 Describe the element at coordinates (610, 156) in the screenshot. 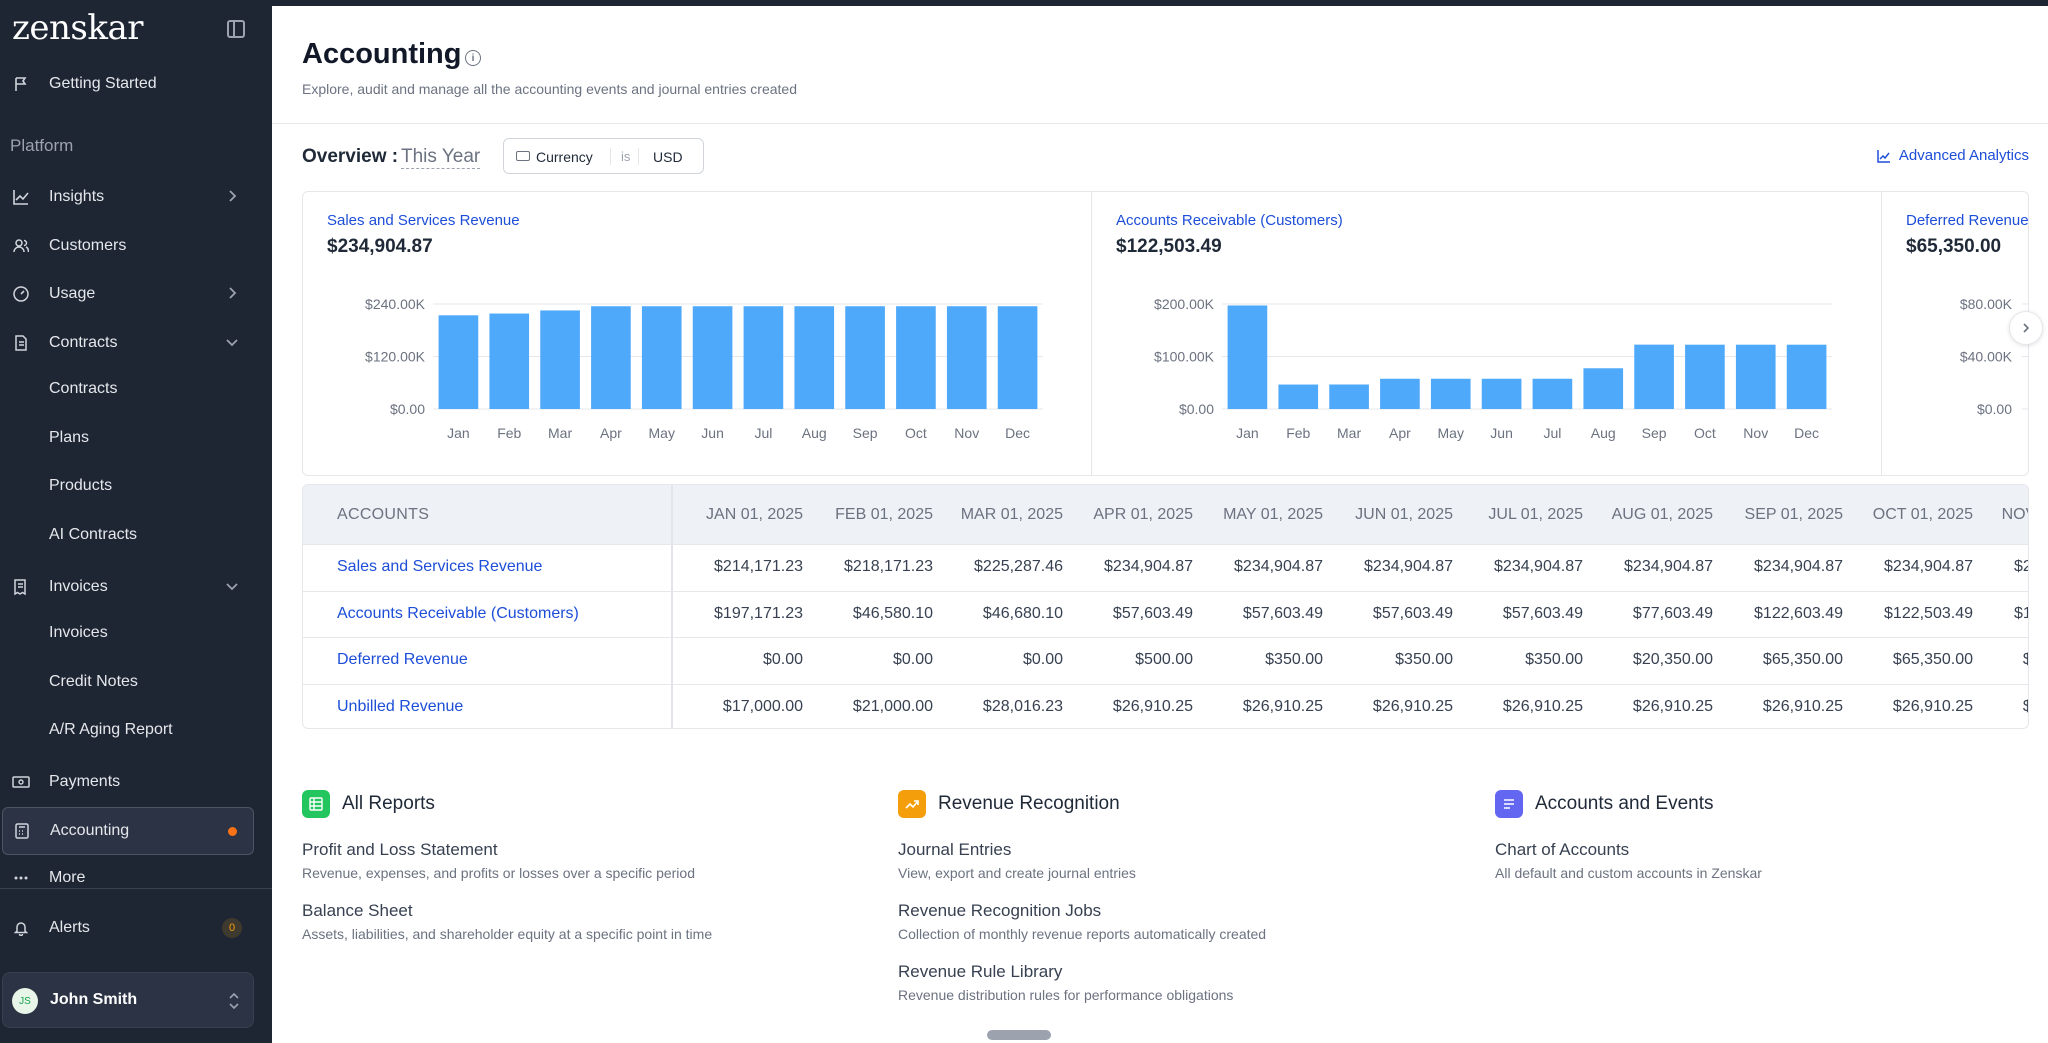

I see `filter-divider` at that location.